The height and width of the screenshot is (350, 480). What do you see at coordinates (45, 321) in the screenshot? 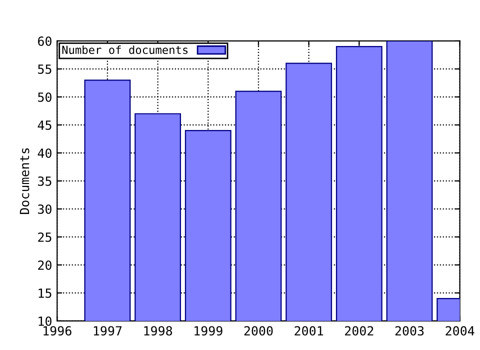
I see `y-tick-label: 10` at bounding box center [45, 321].